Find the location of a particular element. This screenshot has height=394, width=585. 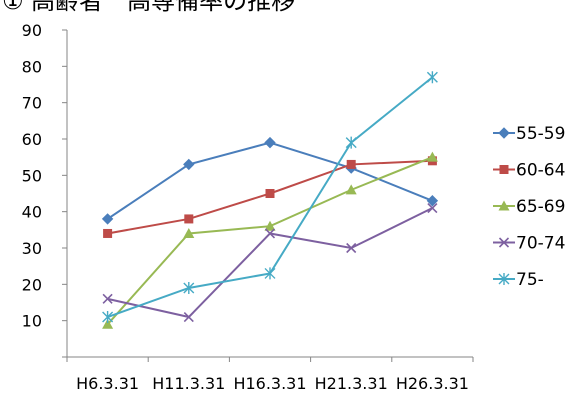

x-axis-ticks: H6.3.31 H11.3.31 H16.3.31 H21.3.31 H26.3.31 is located at coordinates (270, 375).